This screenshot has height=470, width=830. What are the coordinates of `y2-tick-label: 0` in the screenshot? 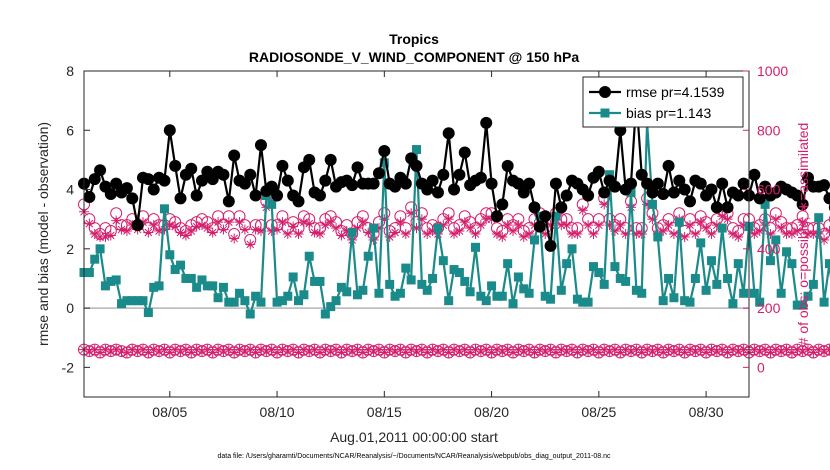 It's located at (761, 367).